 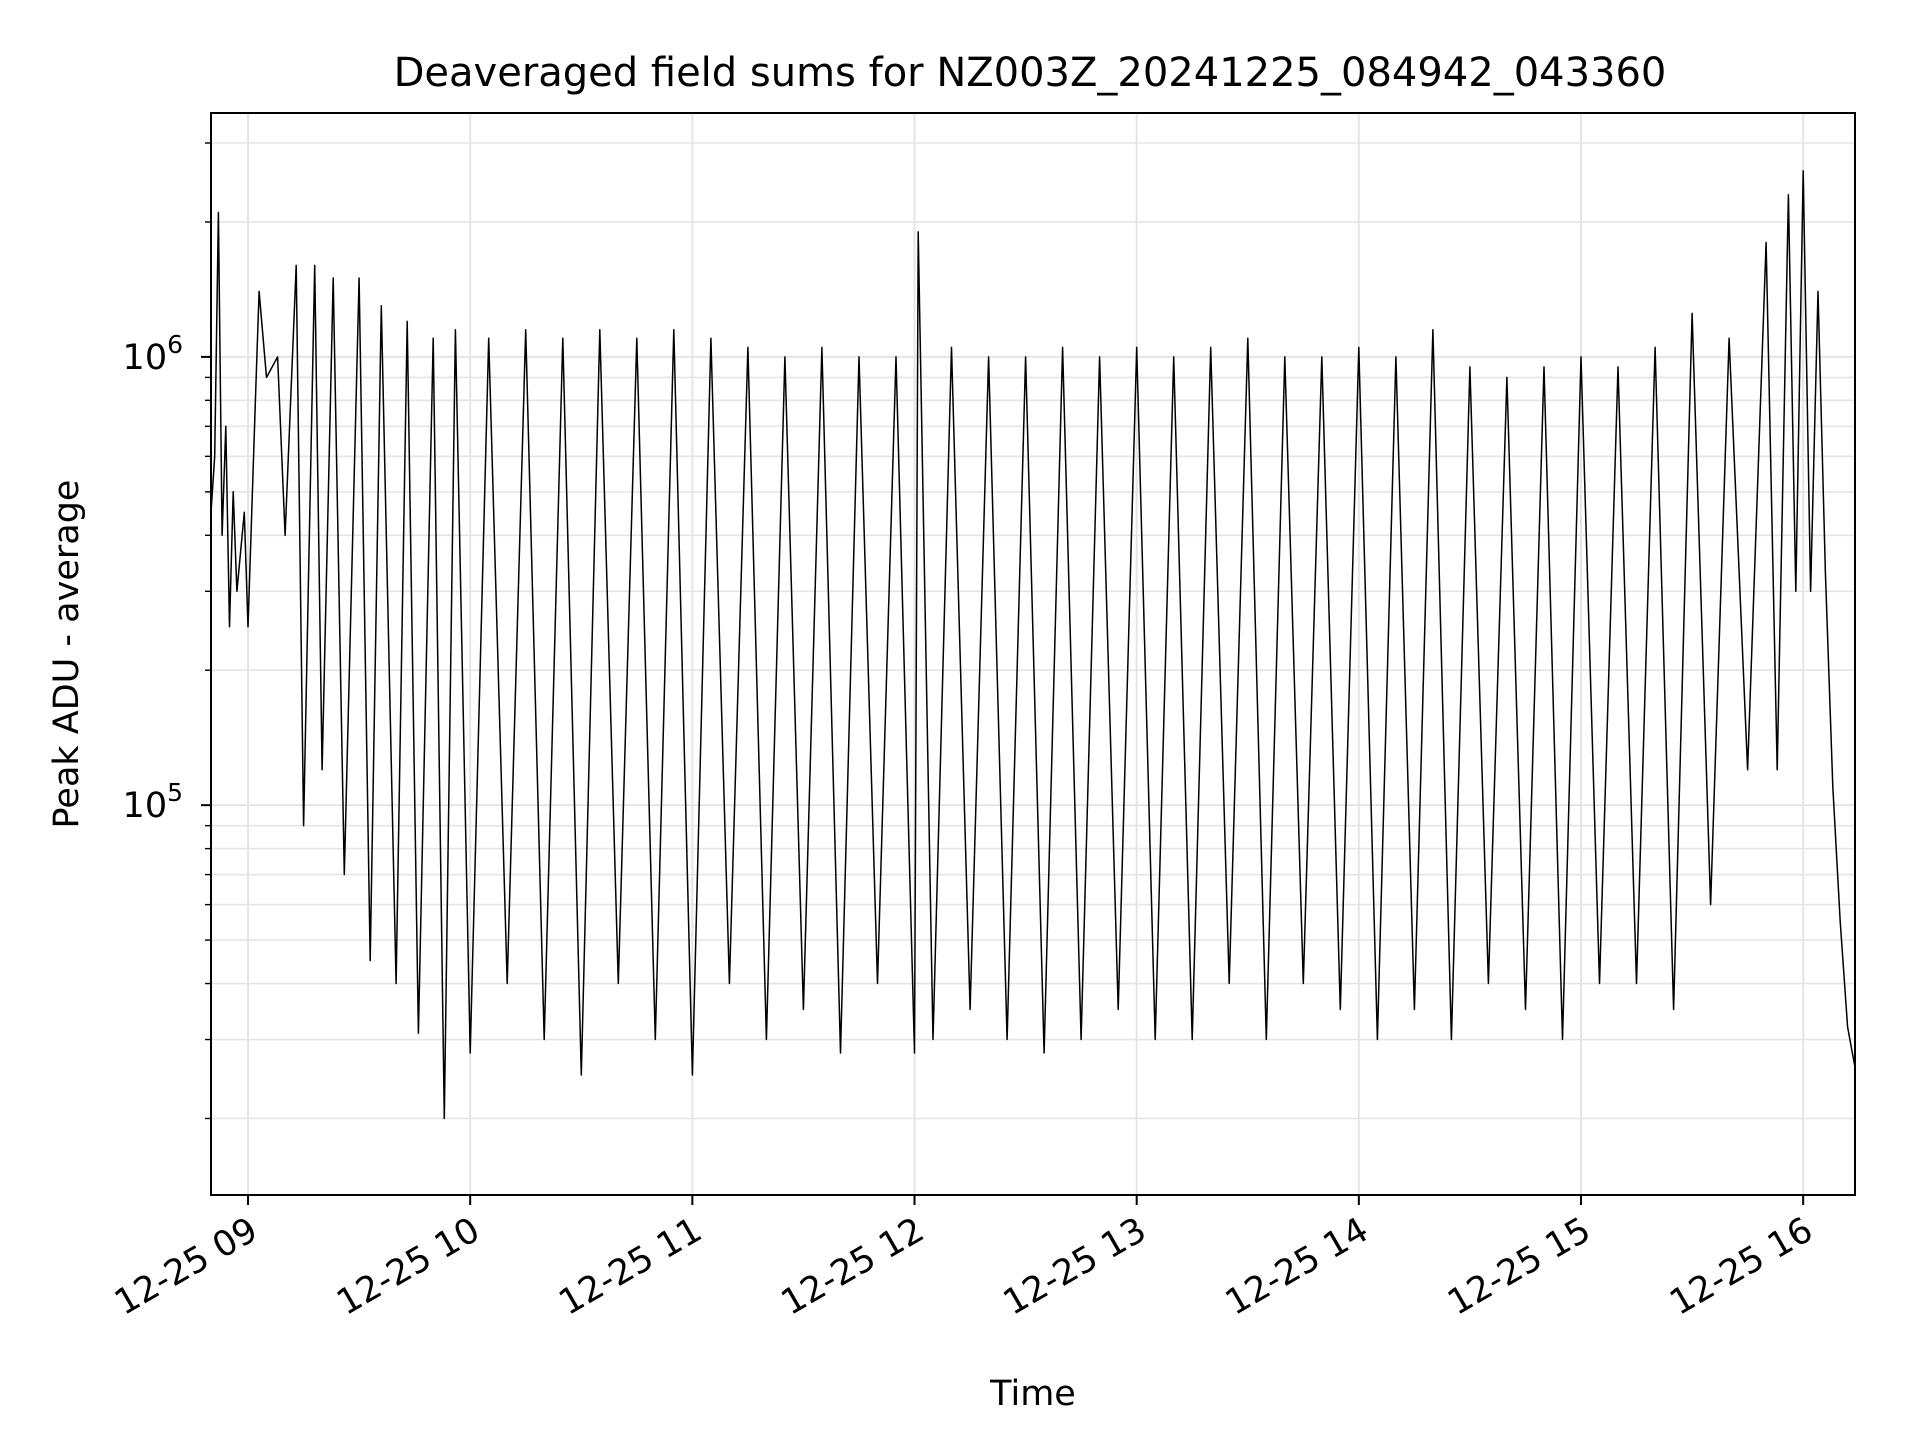 I want to click on y-axis: 10⁵ 10⁶, so click(x=167, y=631).